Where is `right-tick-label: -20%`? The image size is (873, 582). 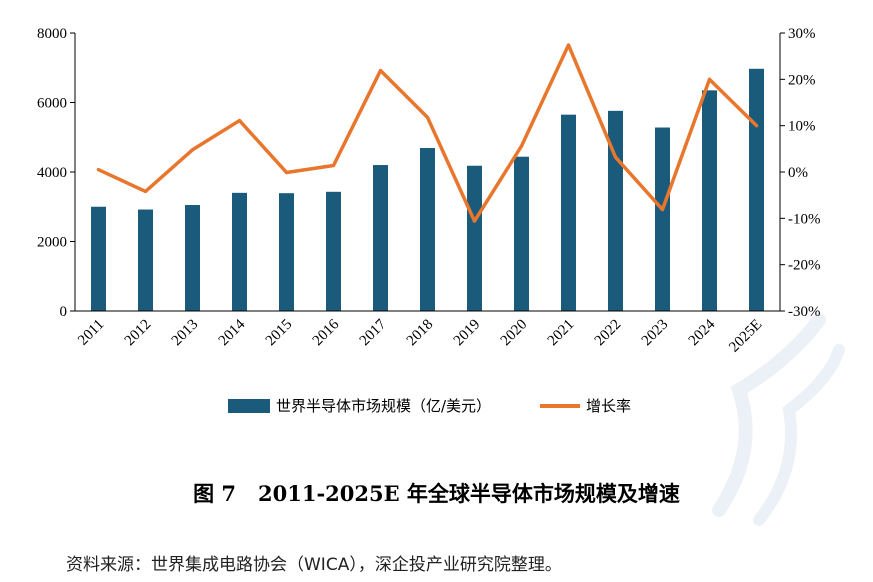 right-tick-label: -20% is located at coordinates (804, 266).